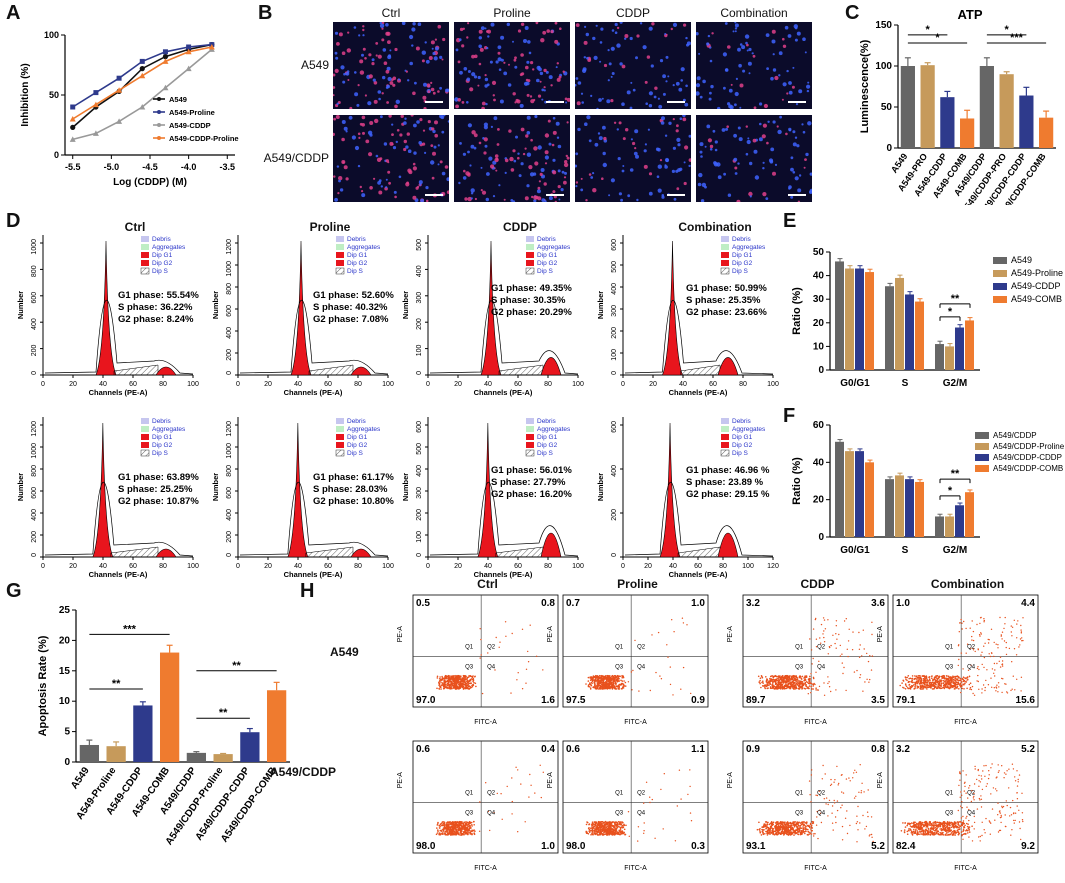  What do you see at coordinates (971, 648) in the screenshot?
I see `quad-label: Q2` at bounding box center [971, 648].